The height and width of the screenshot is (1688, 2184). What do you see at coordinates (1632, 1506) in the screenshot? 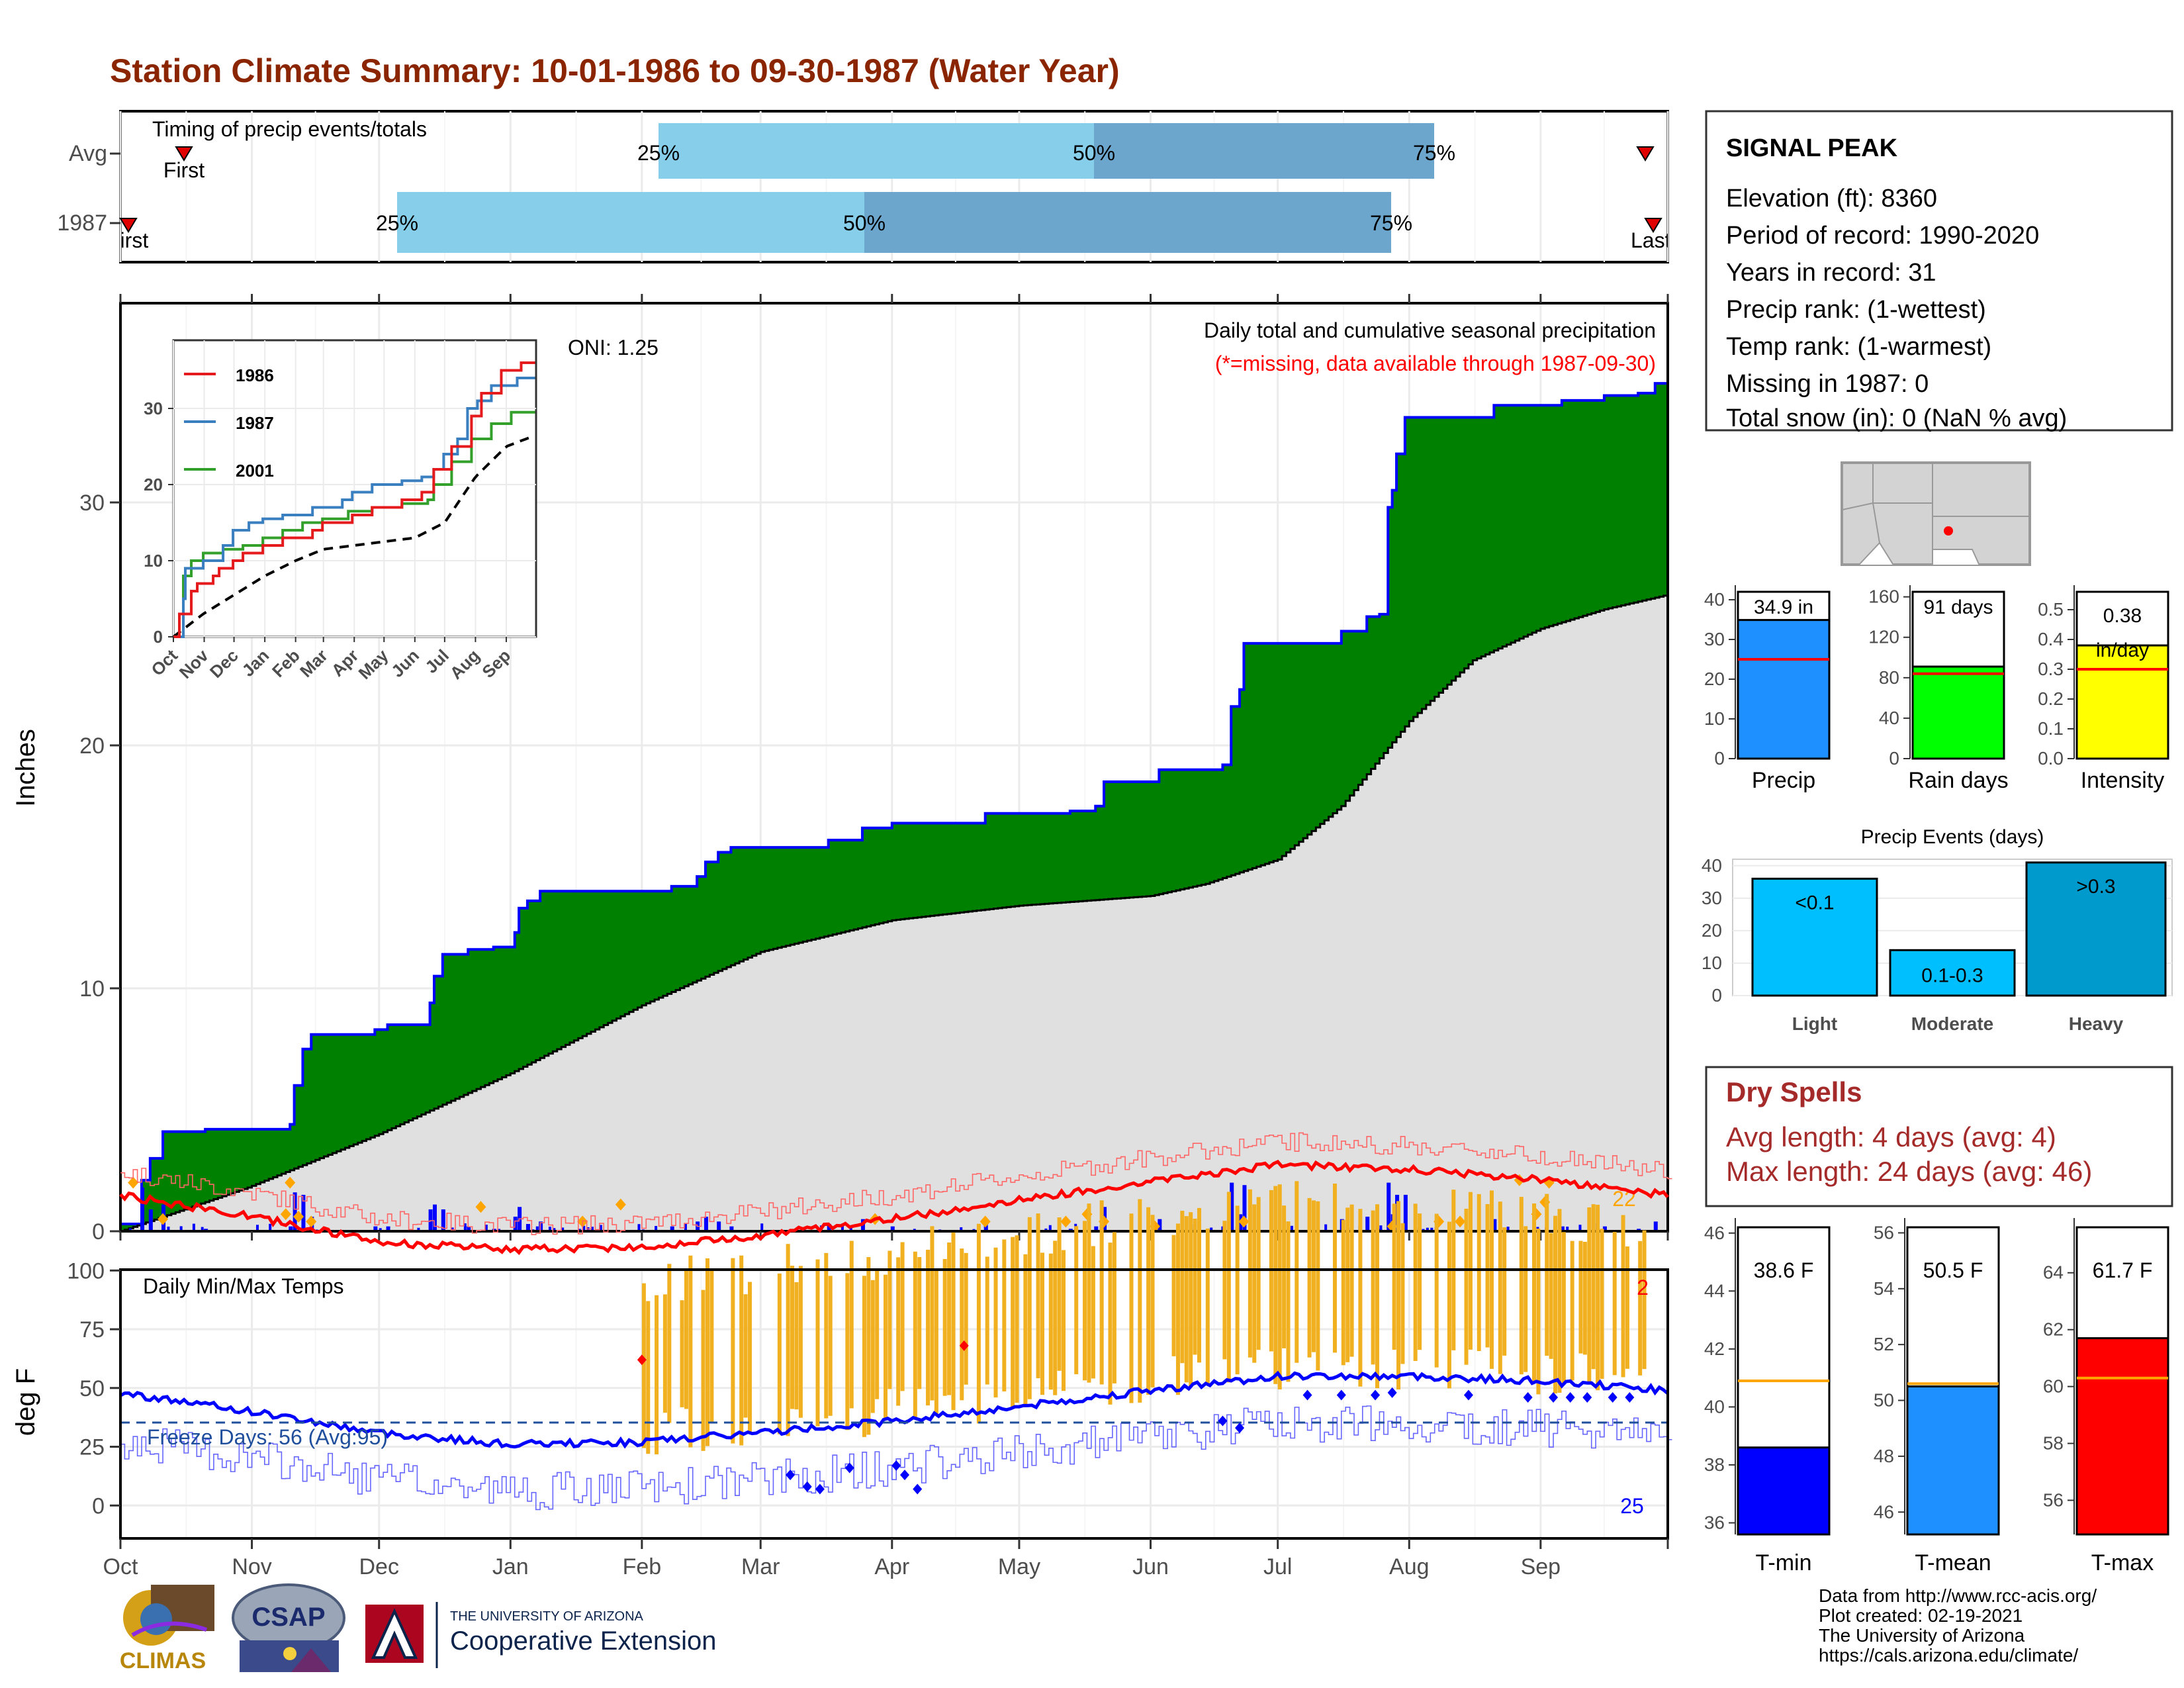
I see `cold-count-label: 25` at bounding box center [1632, 1506].